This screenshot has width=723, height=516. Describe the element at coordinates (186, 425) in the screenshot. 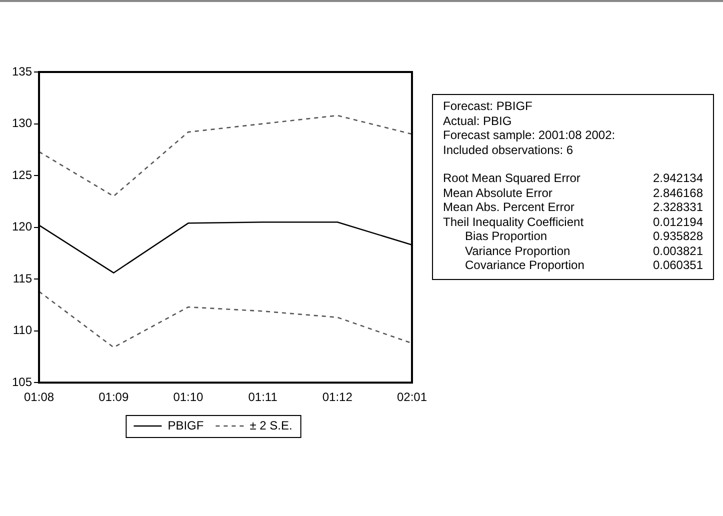

I see `legend-label: PBIGF` at that location.